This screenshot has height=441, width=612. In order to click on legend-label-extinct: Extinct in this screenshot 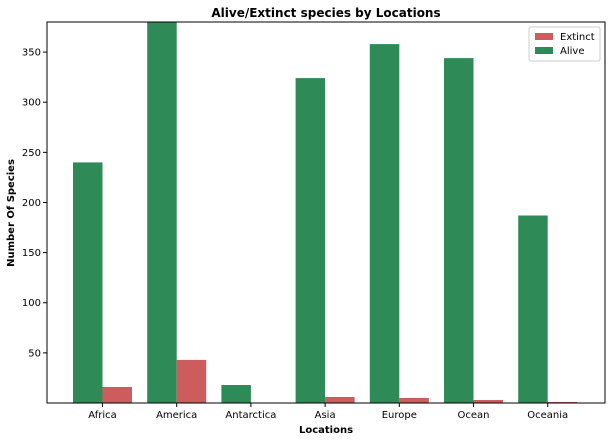, I will do `click(577, 37)`.